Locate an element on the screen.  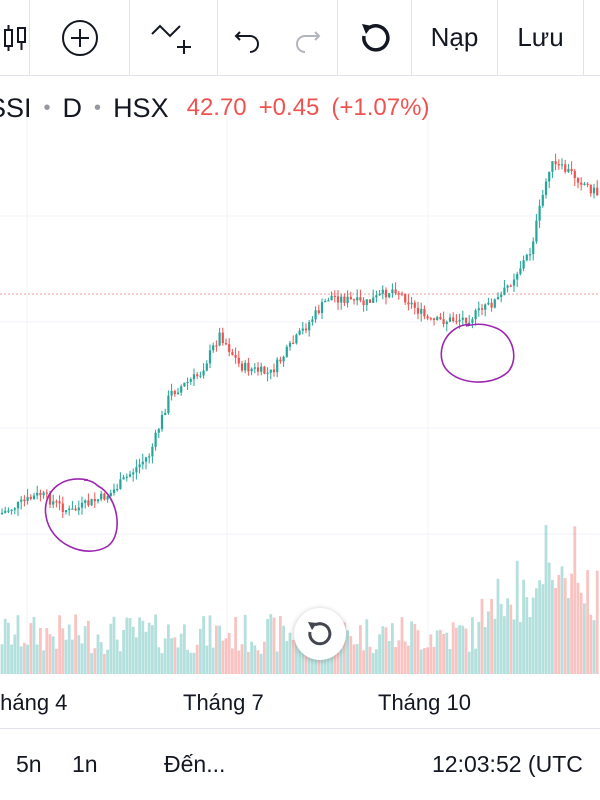
redo-icon is located at coordinates (307, 38).